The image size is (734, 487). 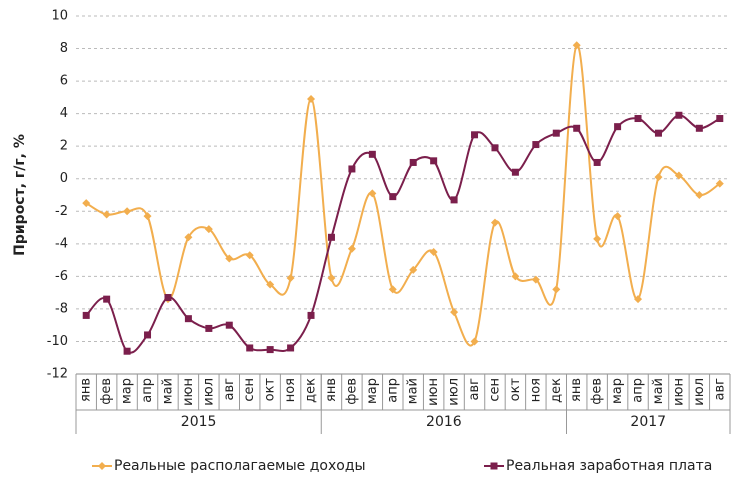 What do you see at coordinates (240, 466) in the screenshot?
I see `legend-label: Реальные располагаемые доходы` at bounding box center [240, 466].